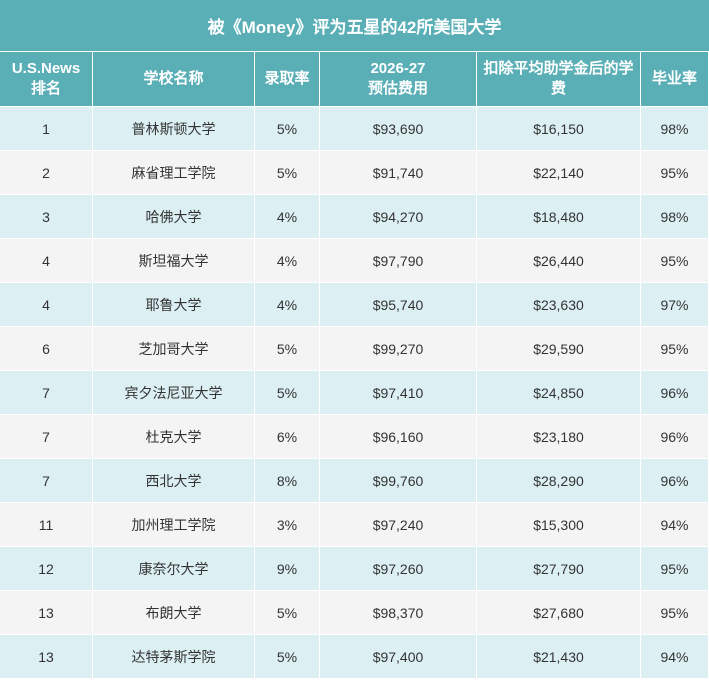  What do you see at coordinates (398, 349) in the screenshot?
I see `table-cell: $99,270` at bounding box center [398, 349].